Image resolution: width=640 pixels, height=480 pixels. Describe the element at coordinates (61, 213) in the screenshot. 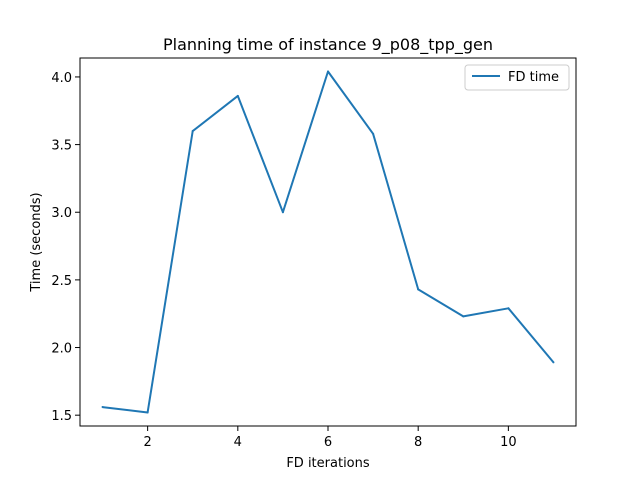

I see `y-tick-label: 3.0` at that location.